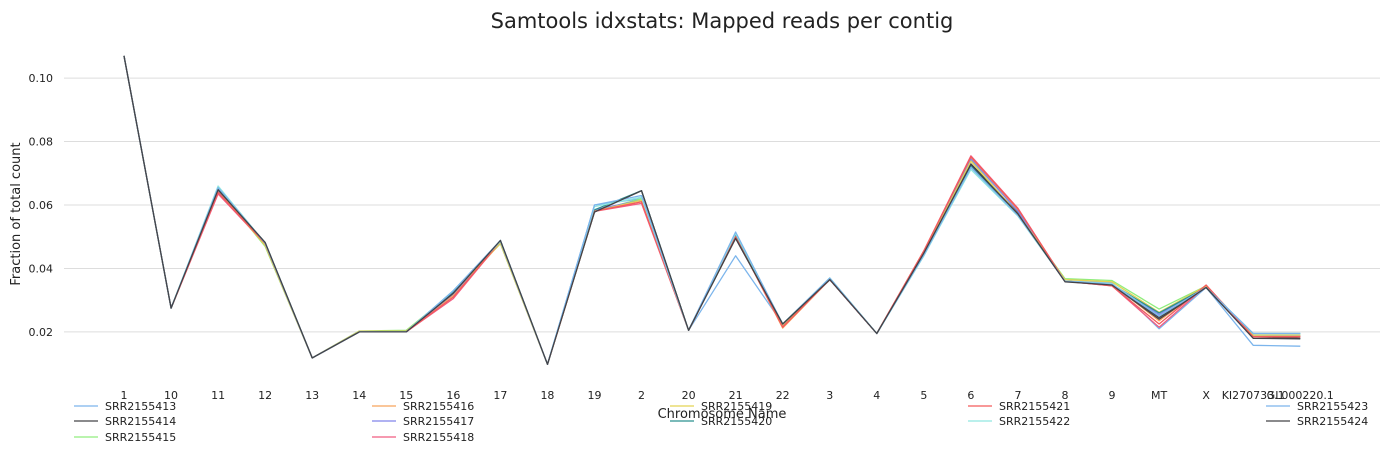 This screenshot has height=460, width=1389. What do you see at coordinates (923, 395) in the screenshot?
I see `x-tick-label: 5` at bounding box center [923, 395].